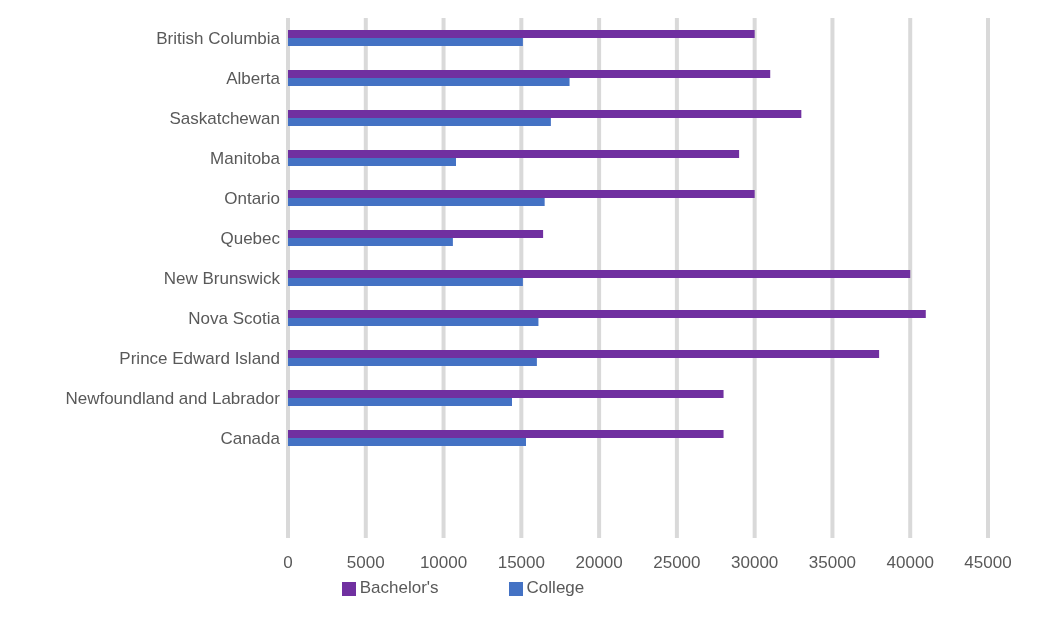  Describe the element at coordinates (222, 279) in the screenshot. I see `y-tick-label: New Brunswick` at that location.